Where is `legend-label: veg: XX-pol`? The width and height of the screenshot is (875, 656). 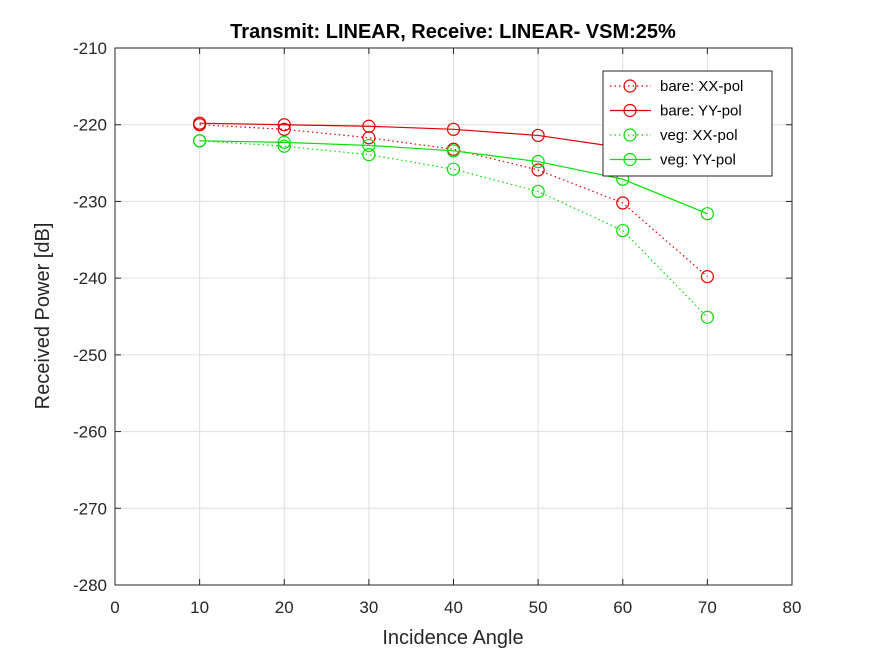
legend-label: veg: XX-pol is located at coordinates (699, 135).